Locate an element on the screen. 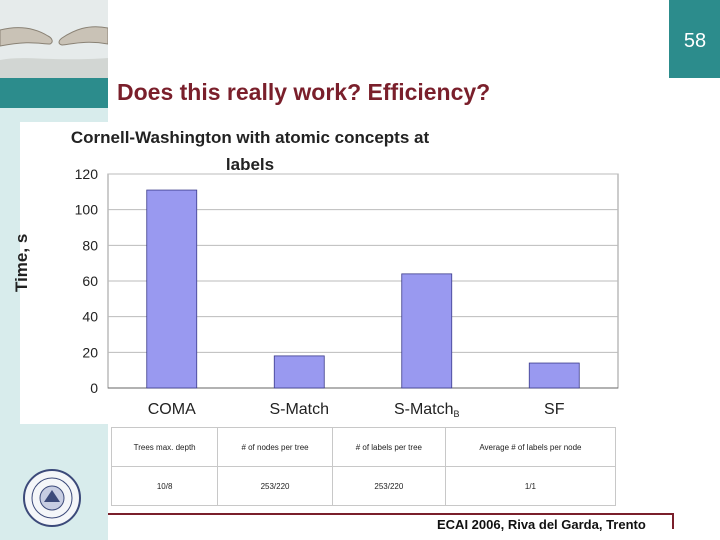  x-tick-label: S-Match is located at coordinates (299, 409).